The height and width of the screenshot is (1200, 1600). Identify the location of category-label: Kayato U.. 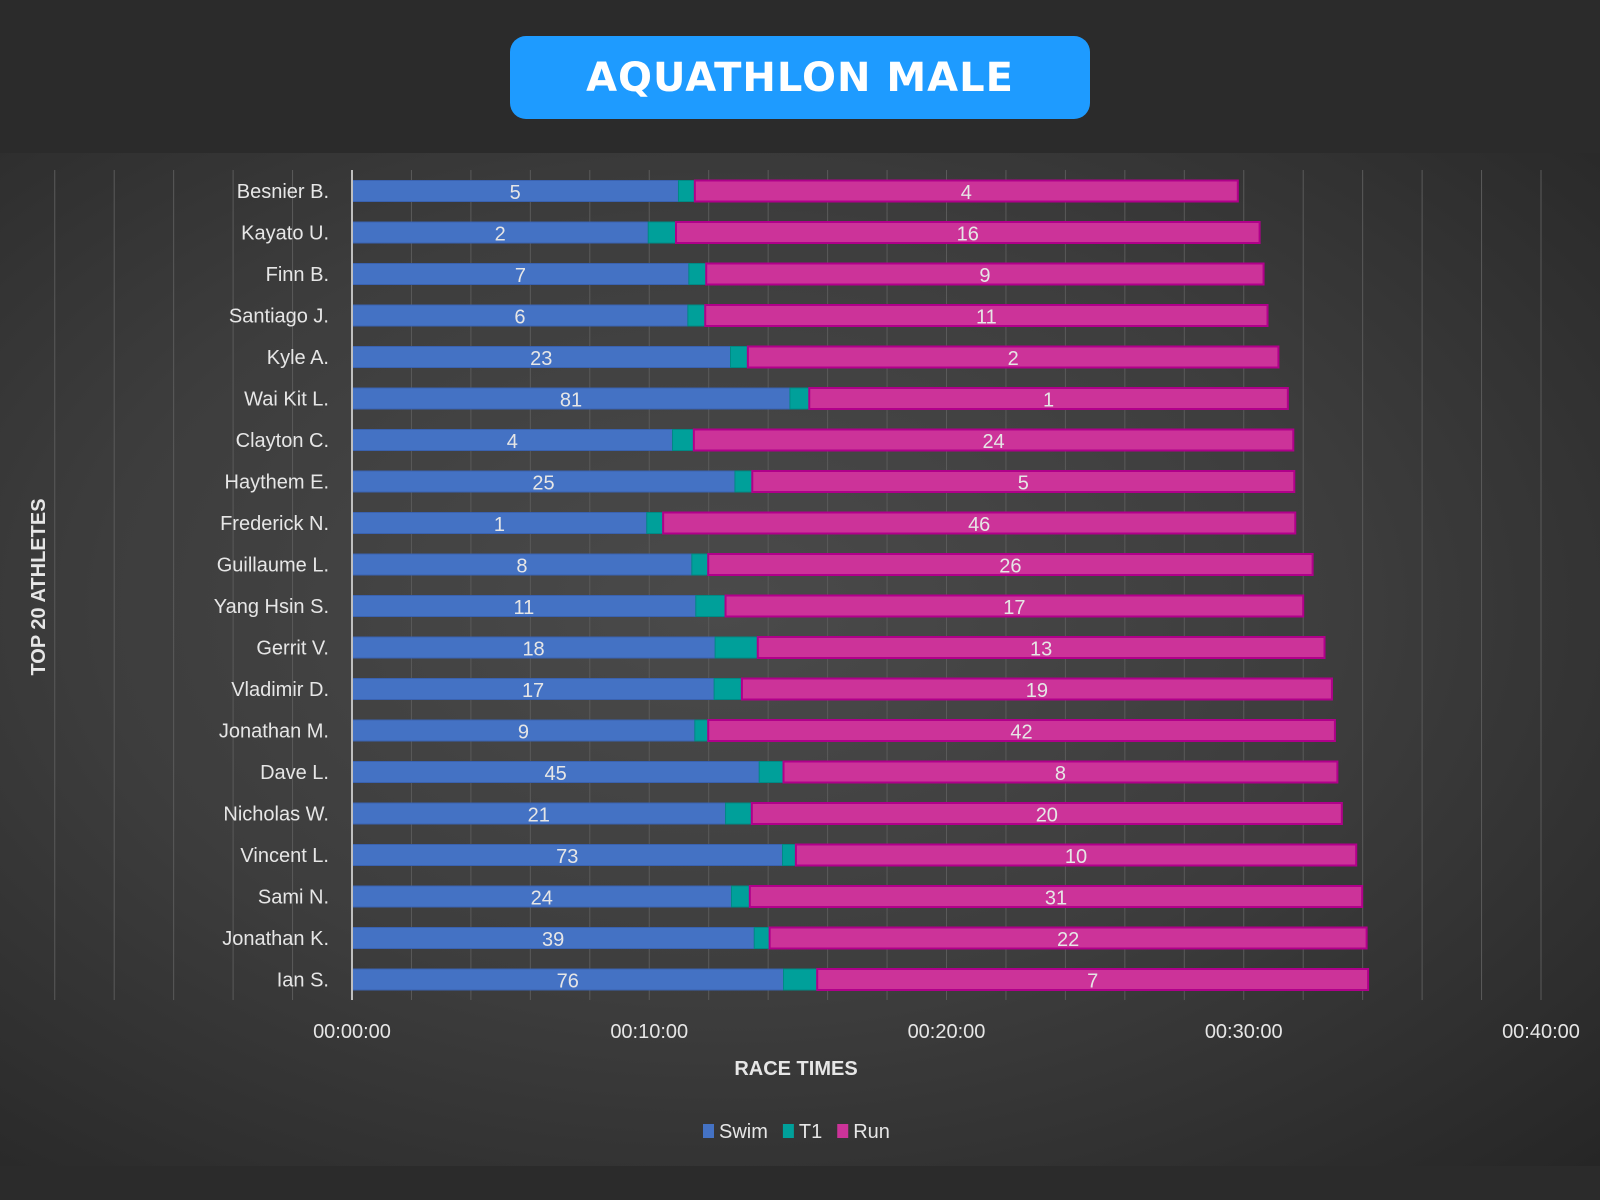
(285, 234).